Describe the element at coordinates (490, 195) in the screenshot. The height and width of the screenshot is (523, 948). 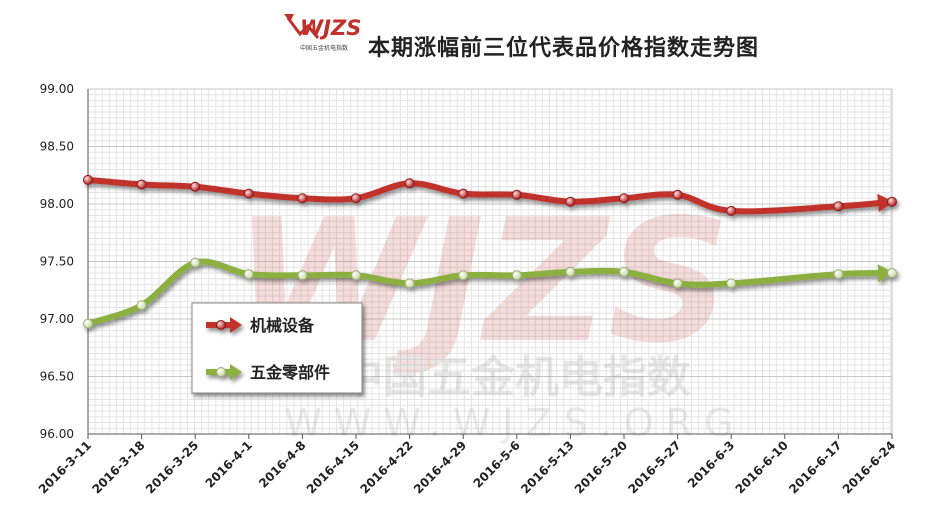
I see `series-machinery` at that location.